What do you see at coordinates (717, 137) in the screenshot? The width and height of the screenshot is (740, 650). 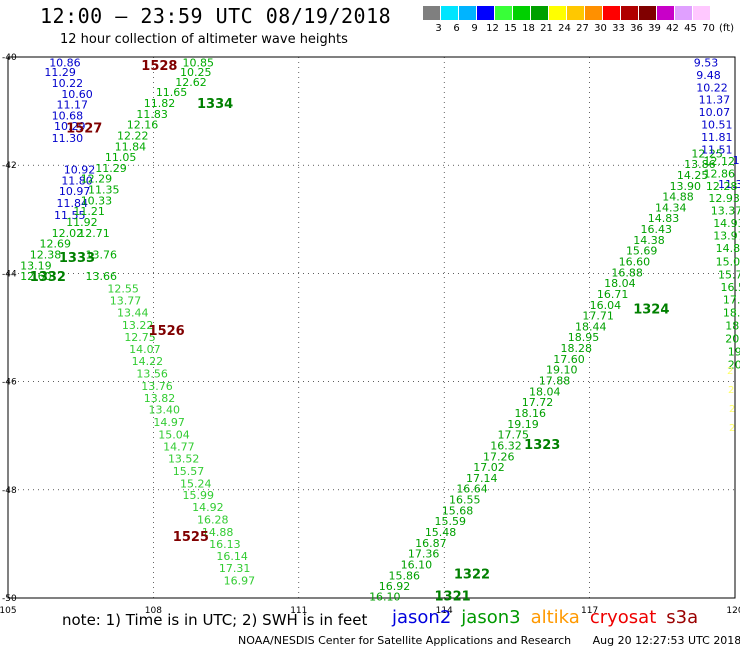 I see `wave-height-value: 11.81` at bounding box center [717, 137].